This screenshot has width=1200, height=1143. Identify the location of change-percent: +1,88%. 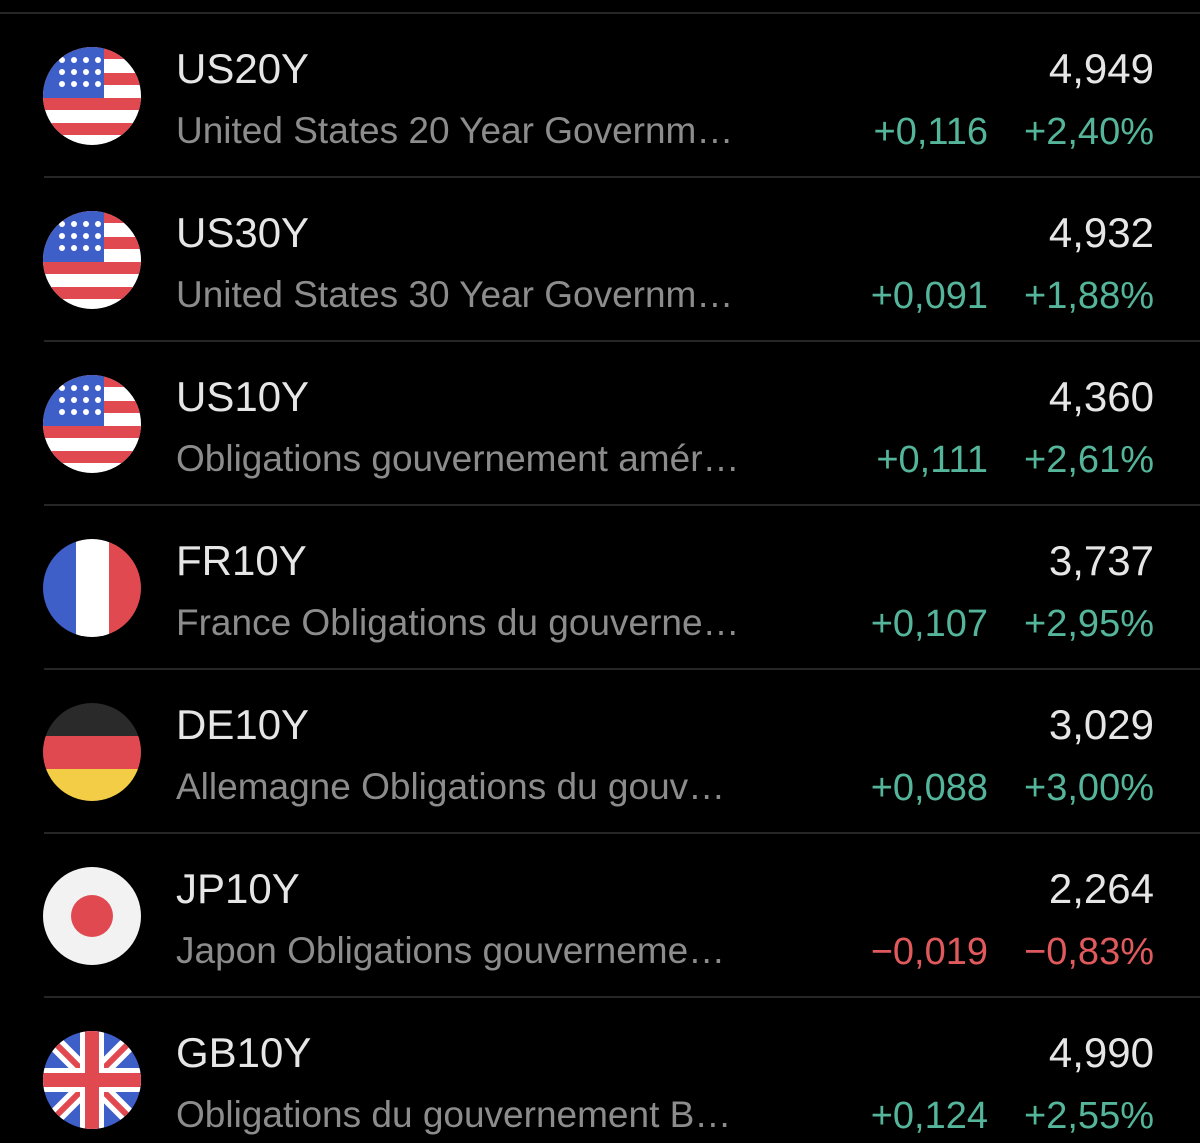
(1089, 296).